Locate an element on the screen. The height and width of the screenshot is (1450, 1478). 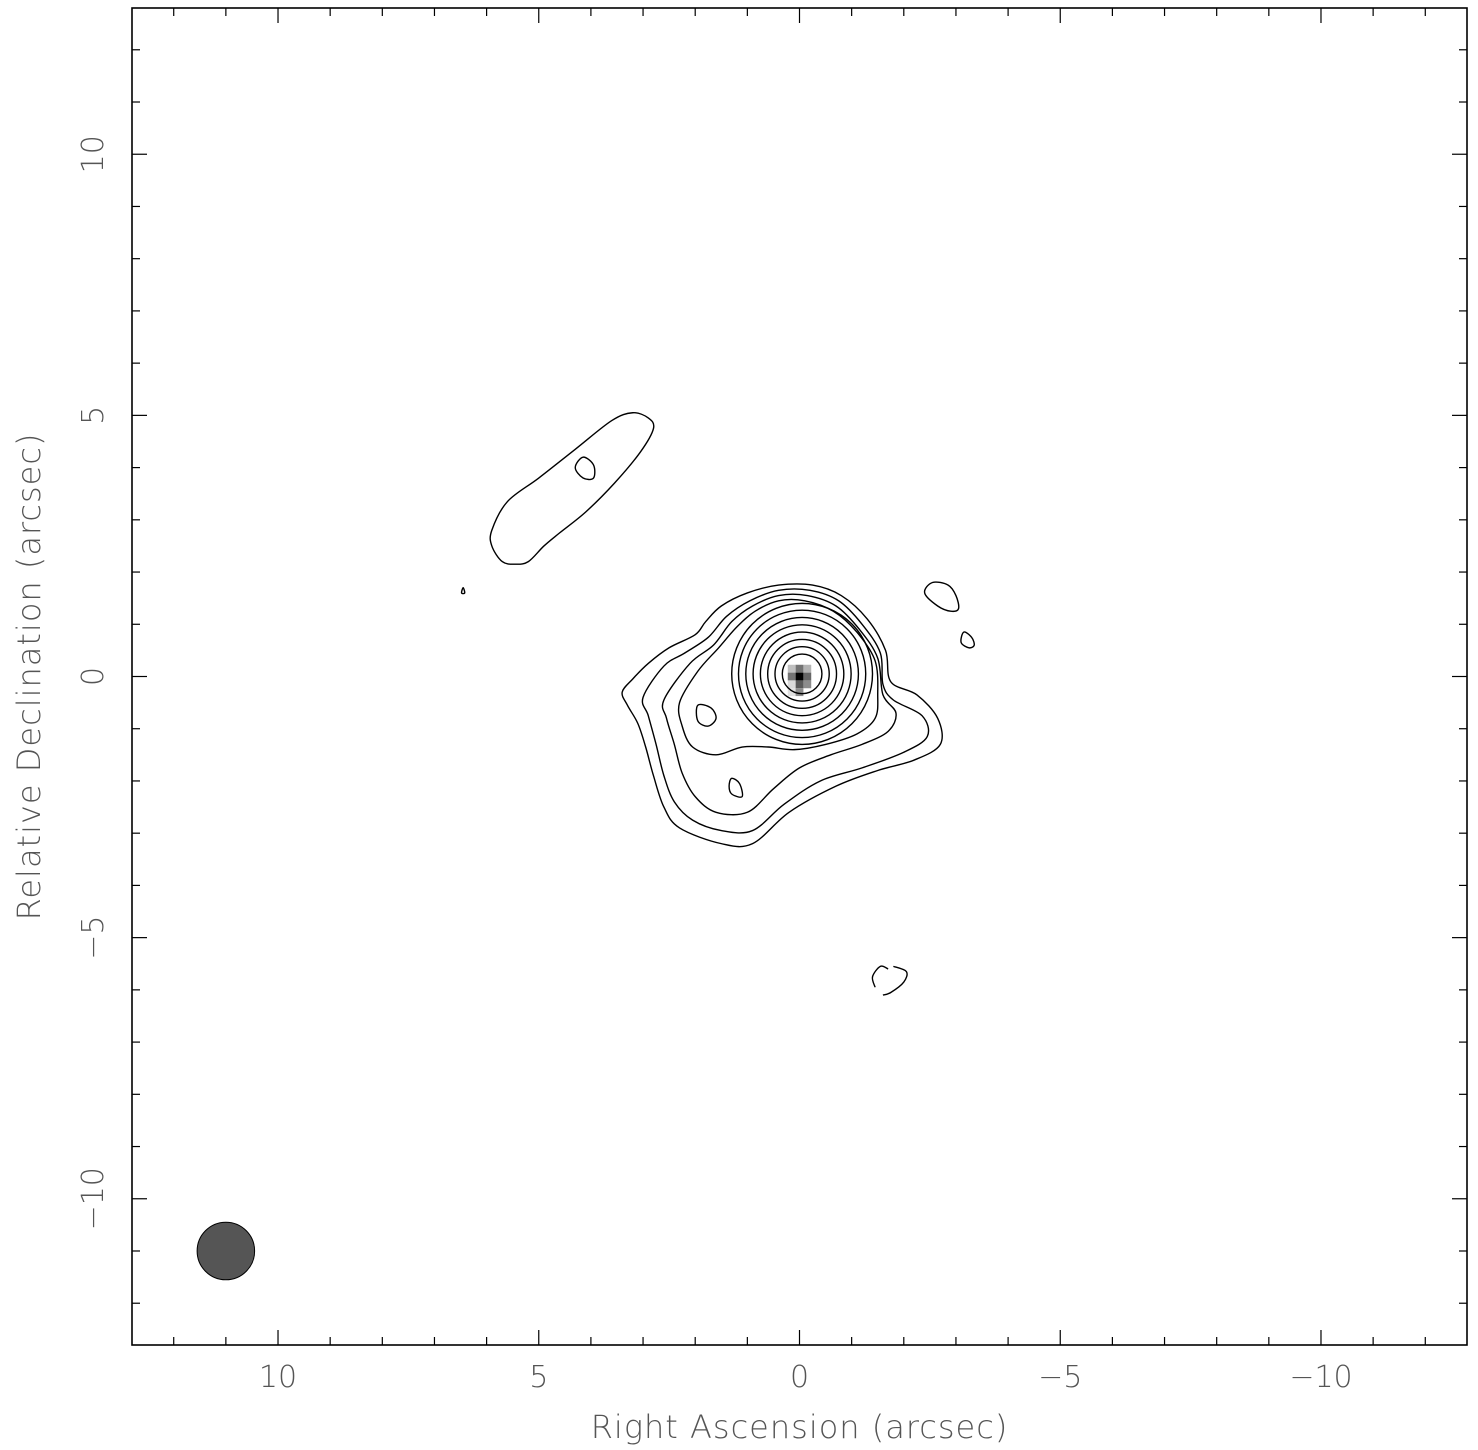
x-tick-label: 0 is located at coordinates (799, 1377).